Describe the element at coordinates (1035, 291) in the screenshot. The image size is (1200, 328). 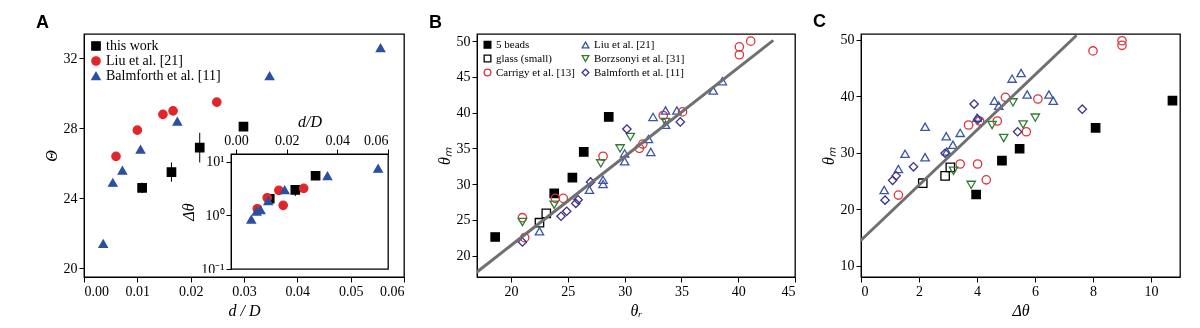
I see `x-tick-label: 6` at that location.